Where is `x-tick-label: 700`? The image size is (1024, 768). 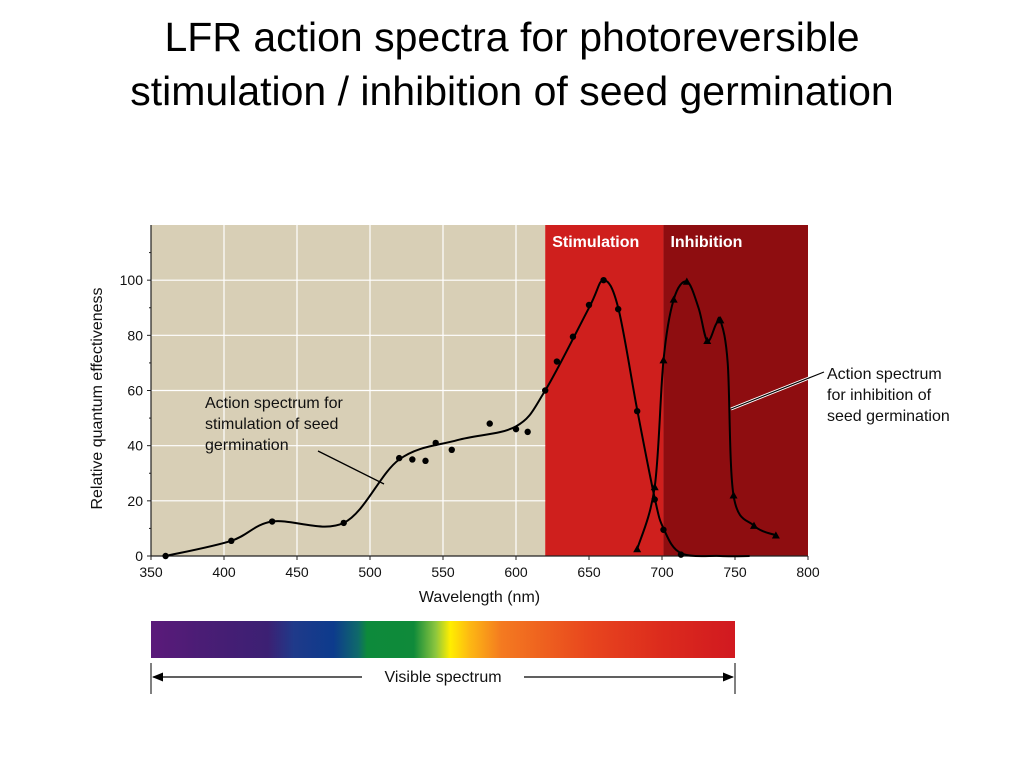 x-tick-label: 700 is located at coordinates (662, 572).